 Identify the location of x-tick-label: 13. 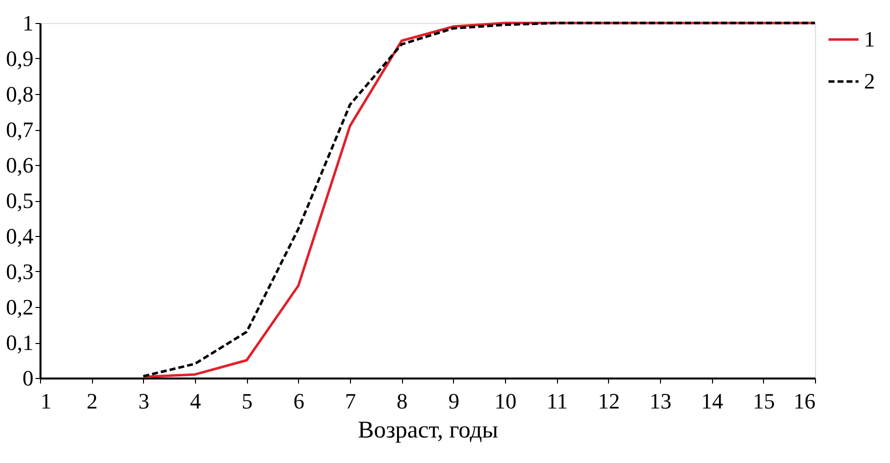
(661, 401).